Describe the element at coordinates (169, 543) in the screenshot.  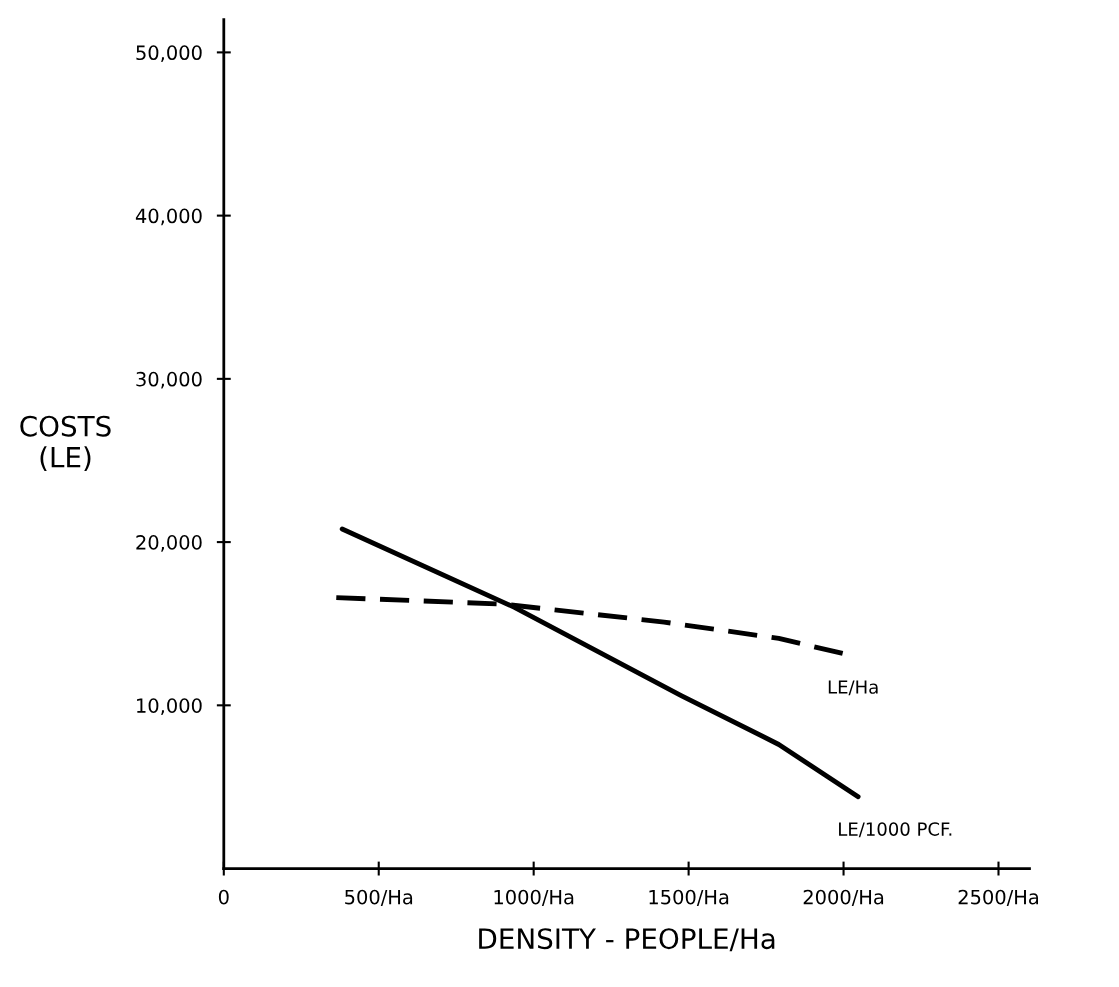
I see `y-tick-label: 20,000` at that location.